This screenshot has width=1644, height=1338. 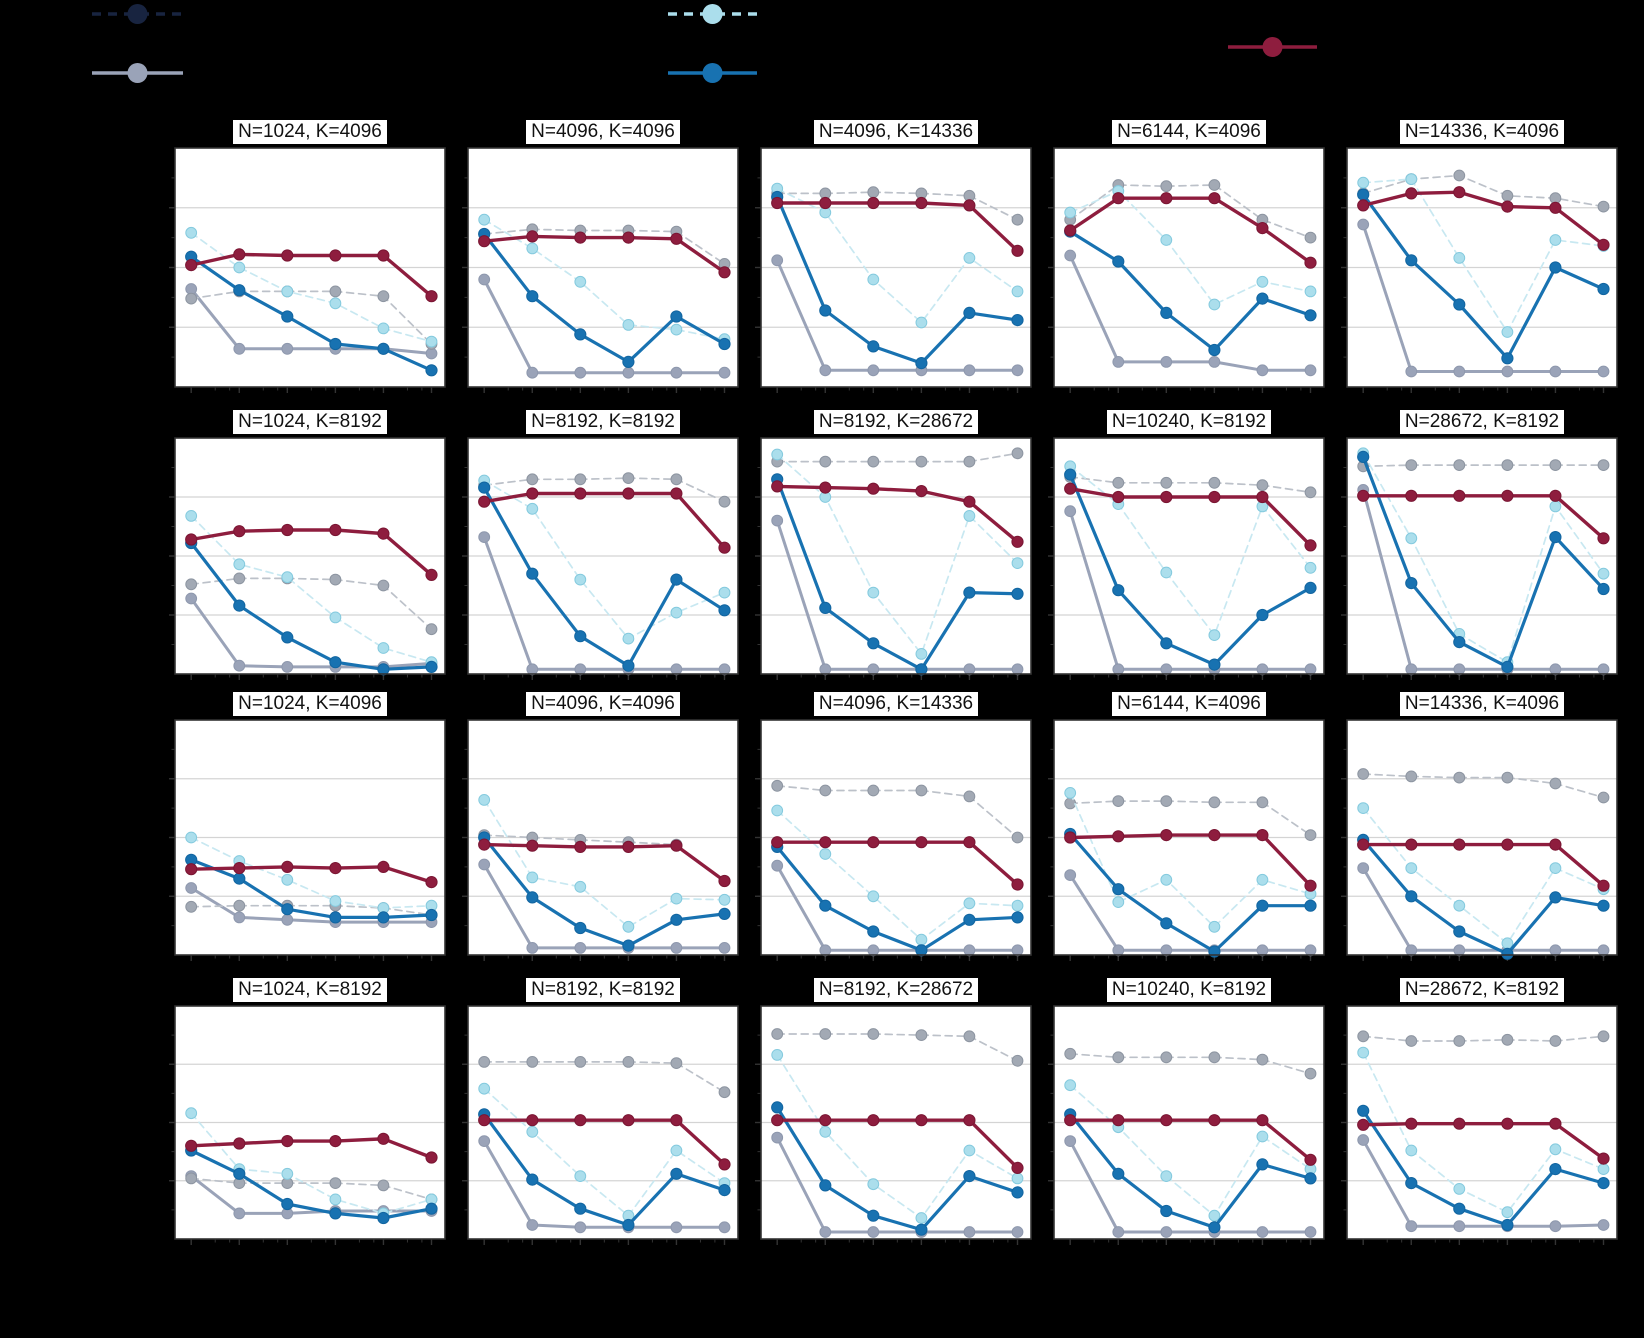 I want to click on series-line-blue-solid, so click(x=1483, y=897).